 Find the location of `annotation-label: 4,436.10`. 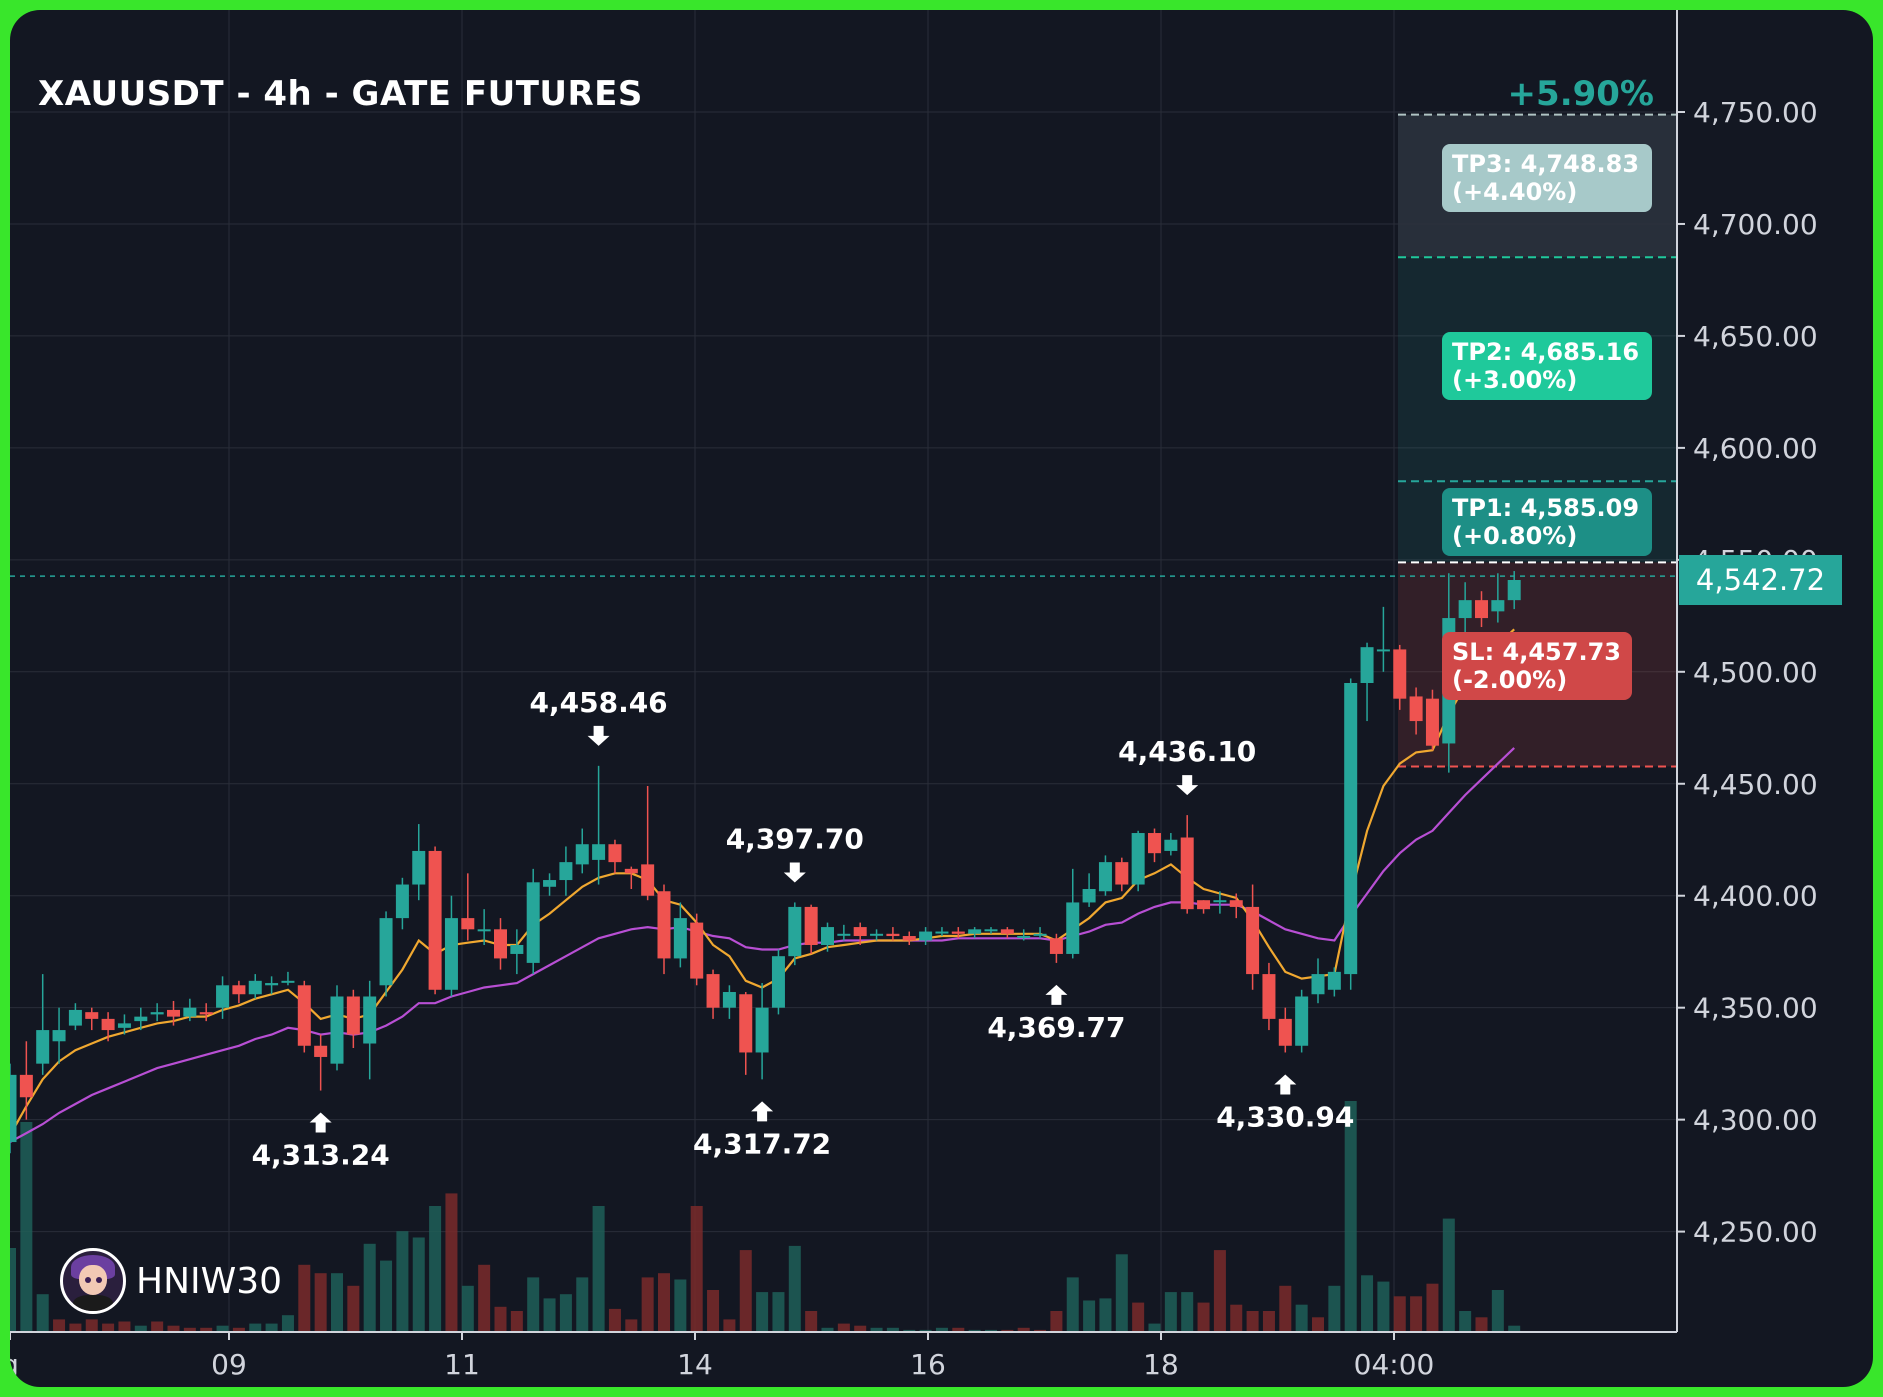

annotation-label: 4,436.10 is located at coordinates (1187, 751).